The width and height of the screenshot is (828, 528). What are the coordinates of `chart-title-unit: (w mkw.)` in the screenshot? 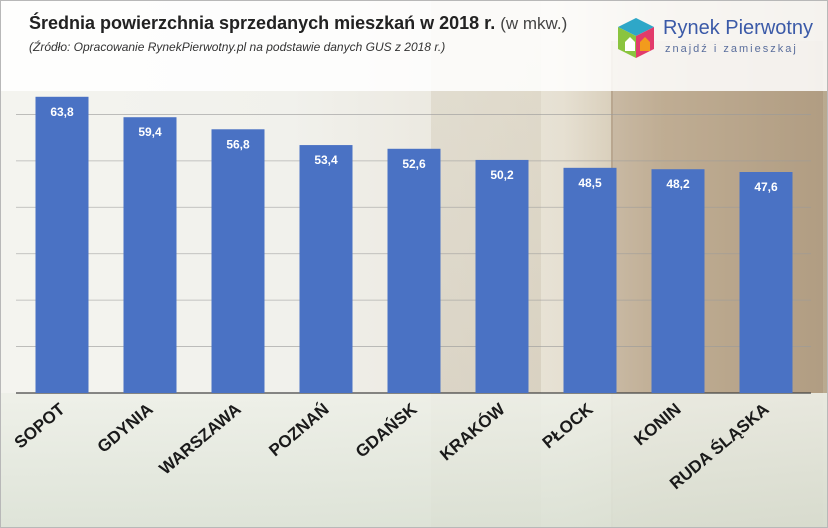 It's located at (534, 23).